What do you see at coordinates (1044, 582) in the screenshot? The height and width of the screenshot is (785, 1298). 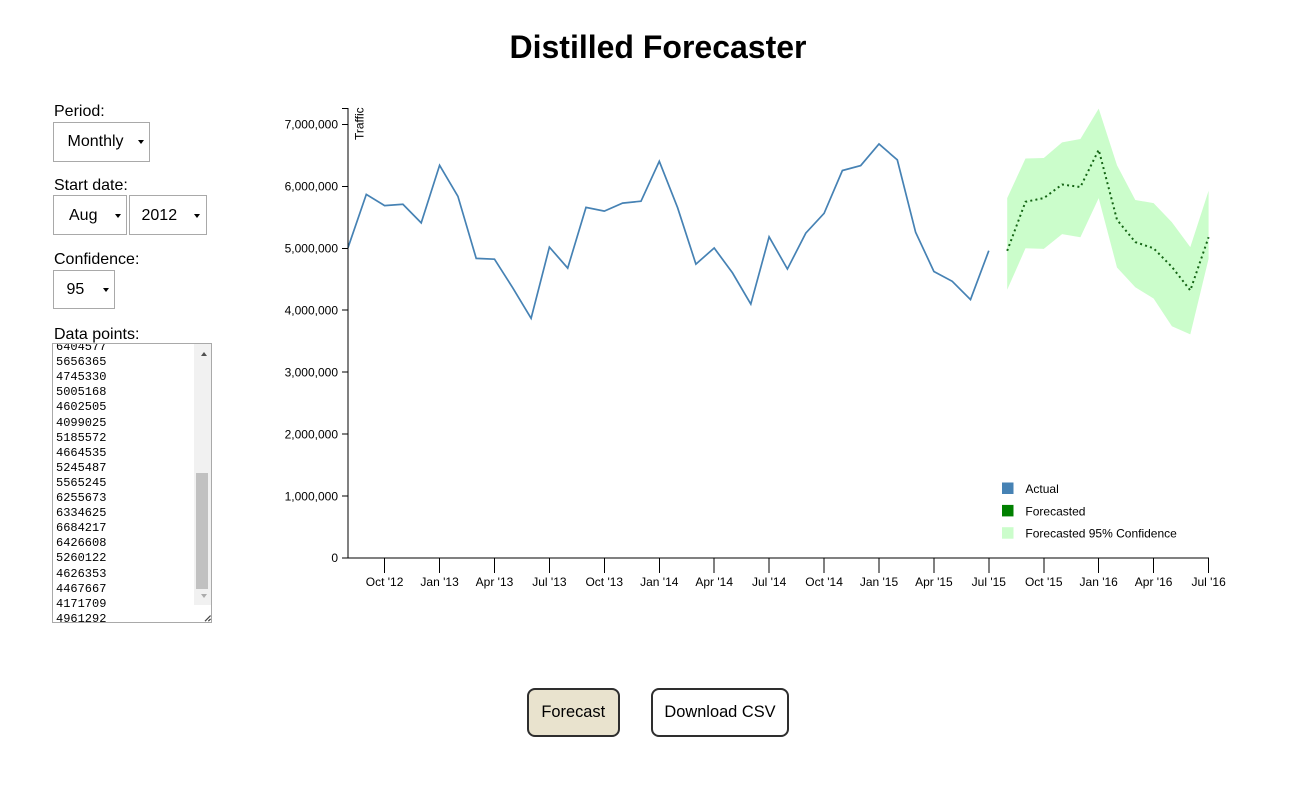 I see `svg-text: Oct '15` at bounding box center [1044, 582].